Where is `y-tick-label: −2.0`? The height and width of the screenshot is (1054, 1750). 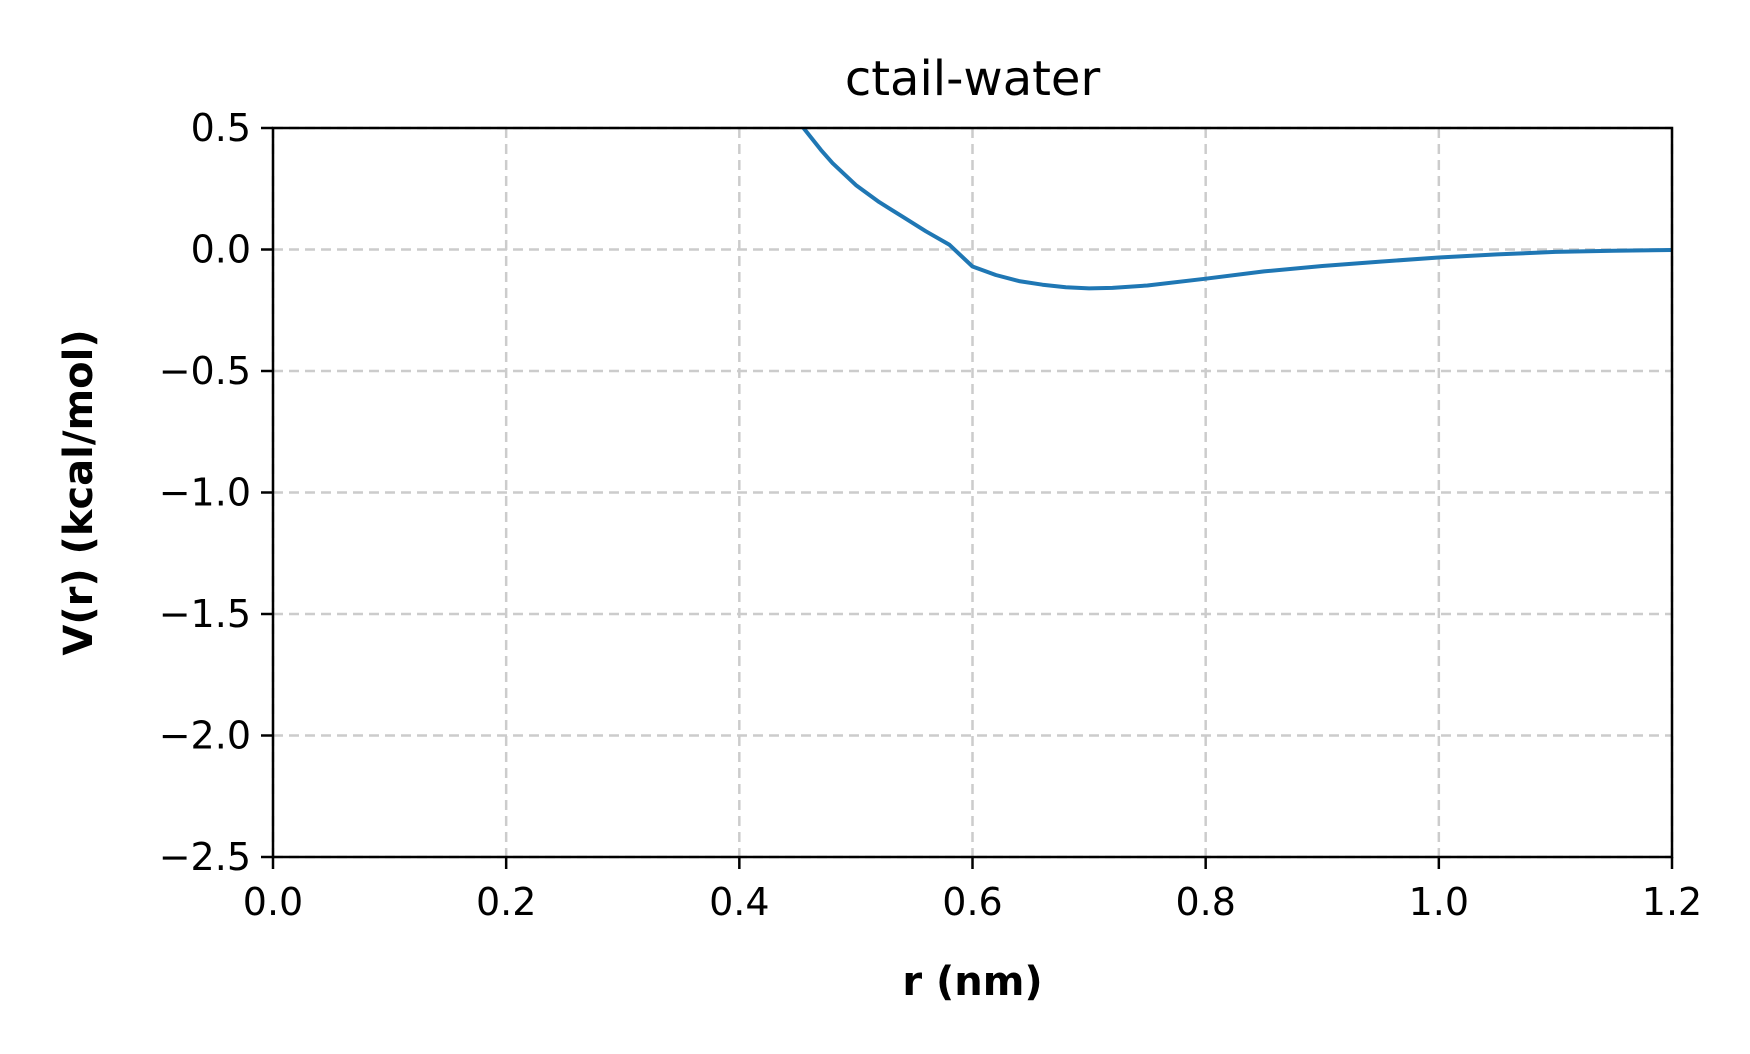
y-tick-label: −2.0 is located at coordinates (205, 736).